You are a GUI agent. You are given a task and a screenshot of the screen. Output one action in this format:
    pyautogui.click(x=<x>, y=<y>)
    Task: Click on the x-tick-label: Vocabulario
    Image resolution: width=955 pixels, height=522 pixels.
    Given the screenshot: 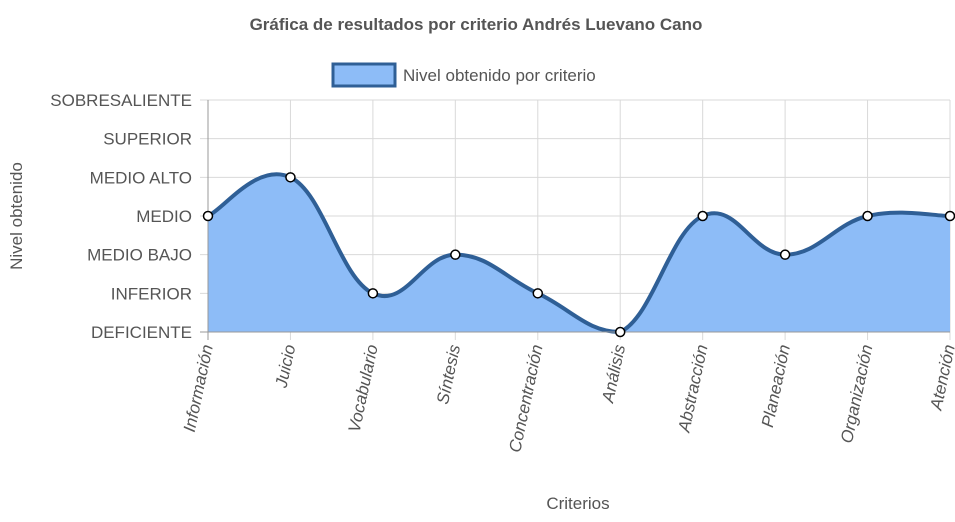 What is the action you would take?
    pyautogui.click(x=363, y=388)
    